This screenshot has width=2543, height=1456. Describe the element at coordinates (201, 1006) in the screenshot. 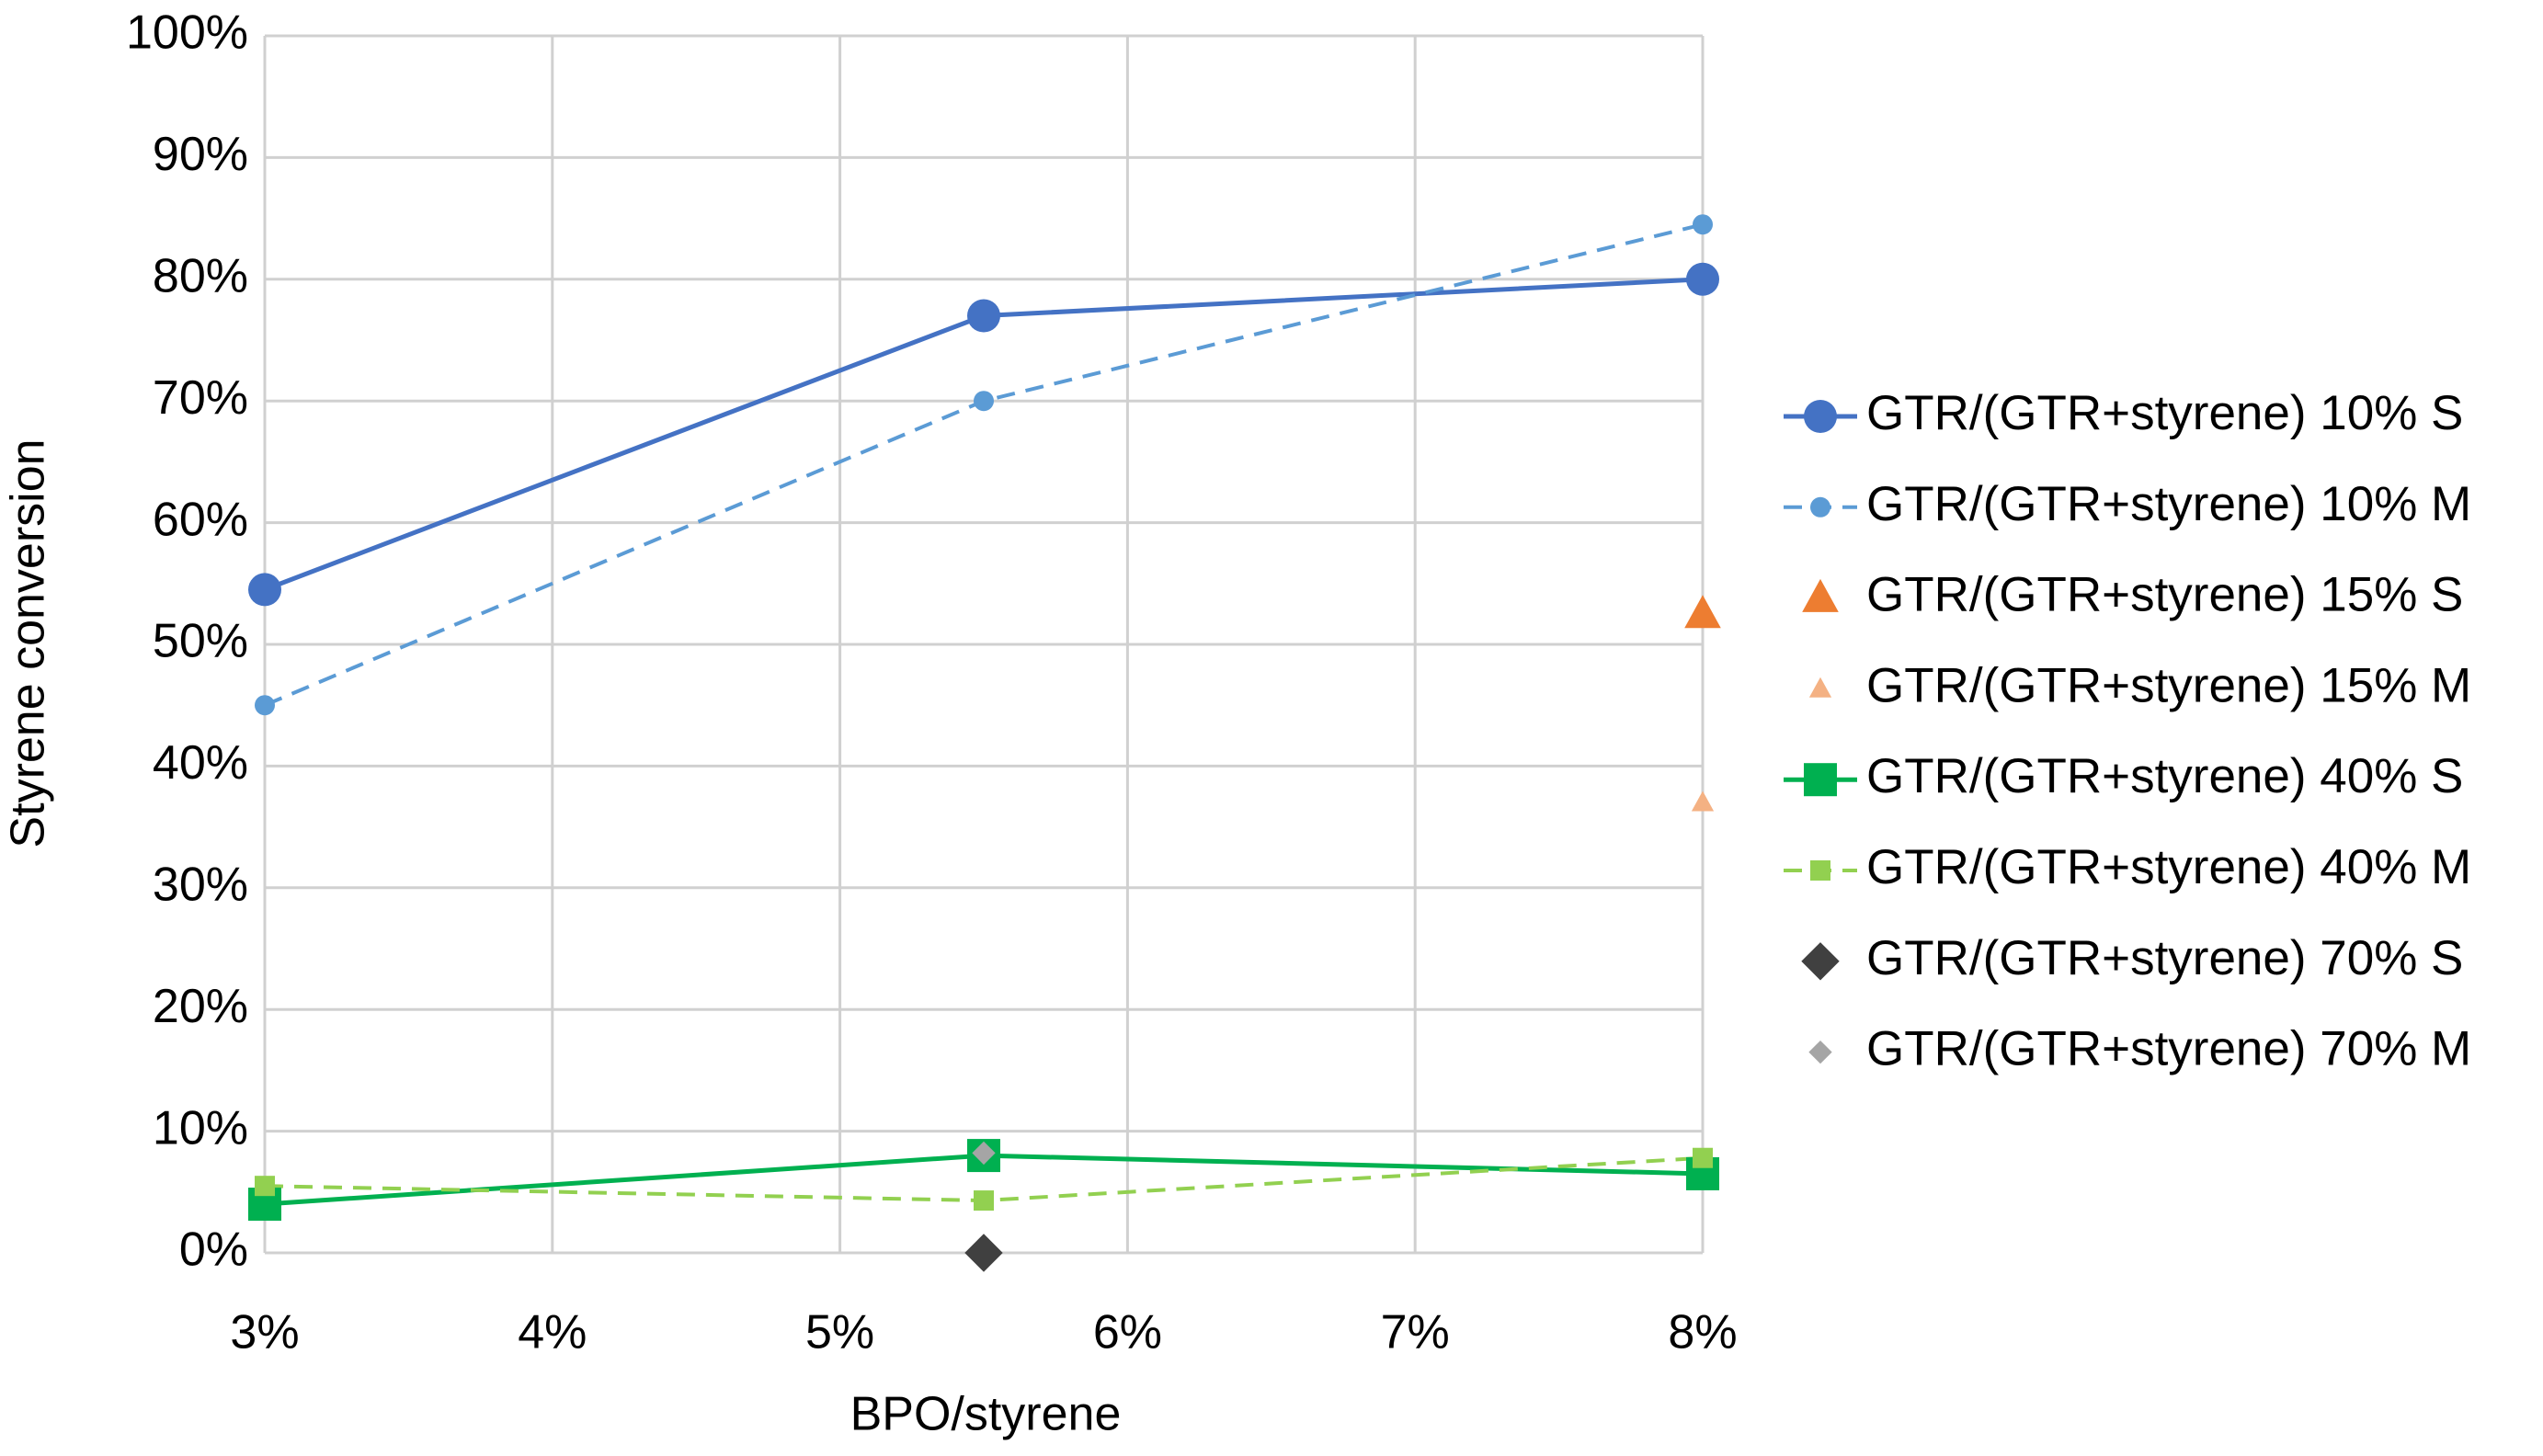

I see `y-tick-label: 20%` at that location.